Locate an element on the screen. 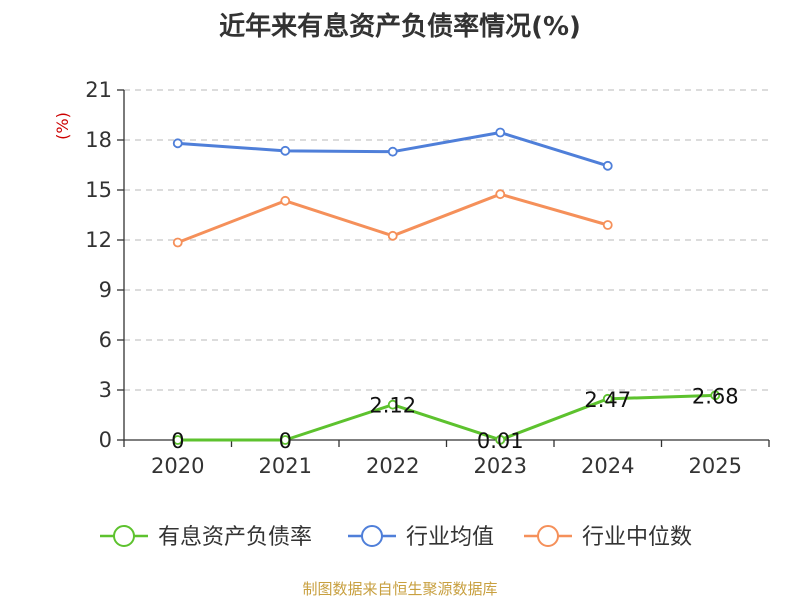  chart-title: 近年来有息资产负债率情况(%) is located at coordinates (400, 27).